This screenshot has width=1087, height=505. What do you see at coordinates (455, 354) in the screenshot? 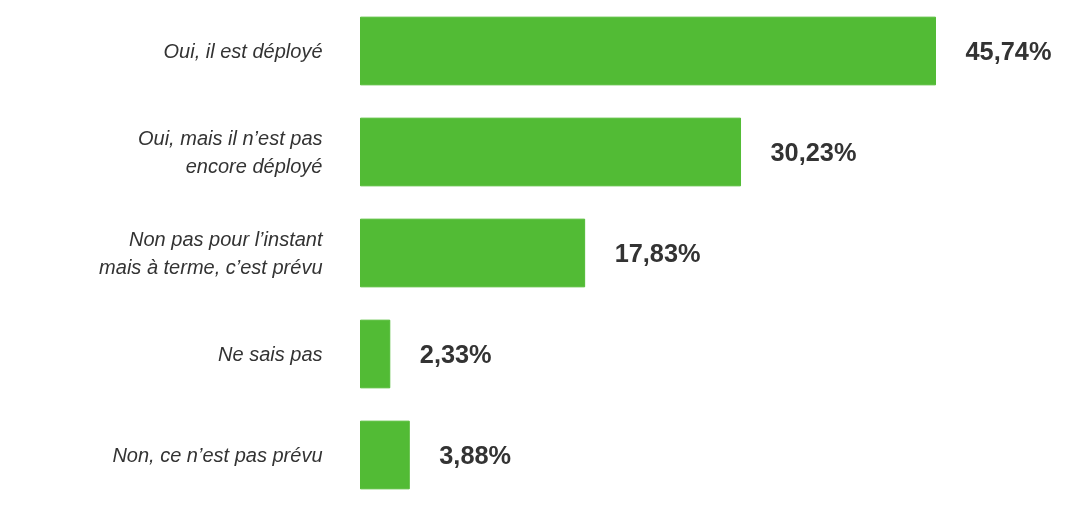
I see `data-label: 2,33%` at bounding box center [455, 354].